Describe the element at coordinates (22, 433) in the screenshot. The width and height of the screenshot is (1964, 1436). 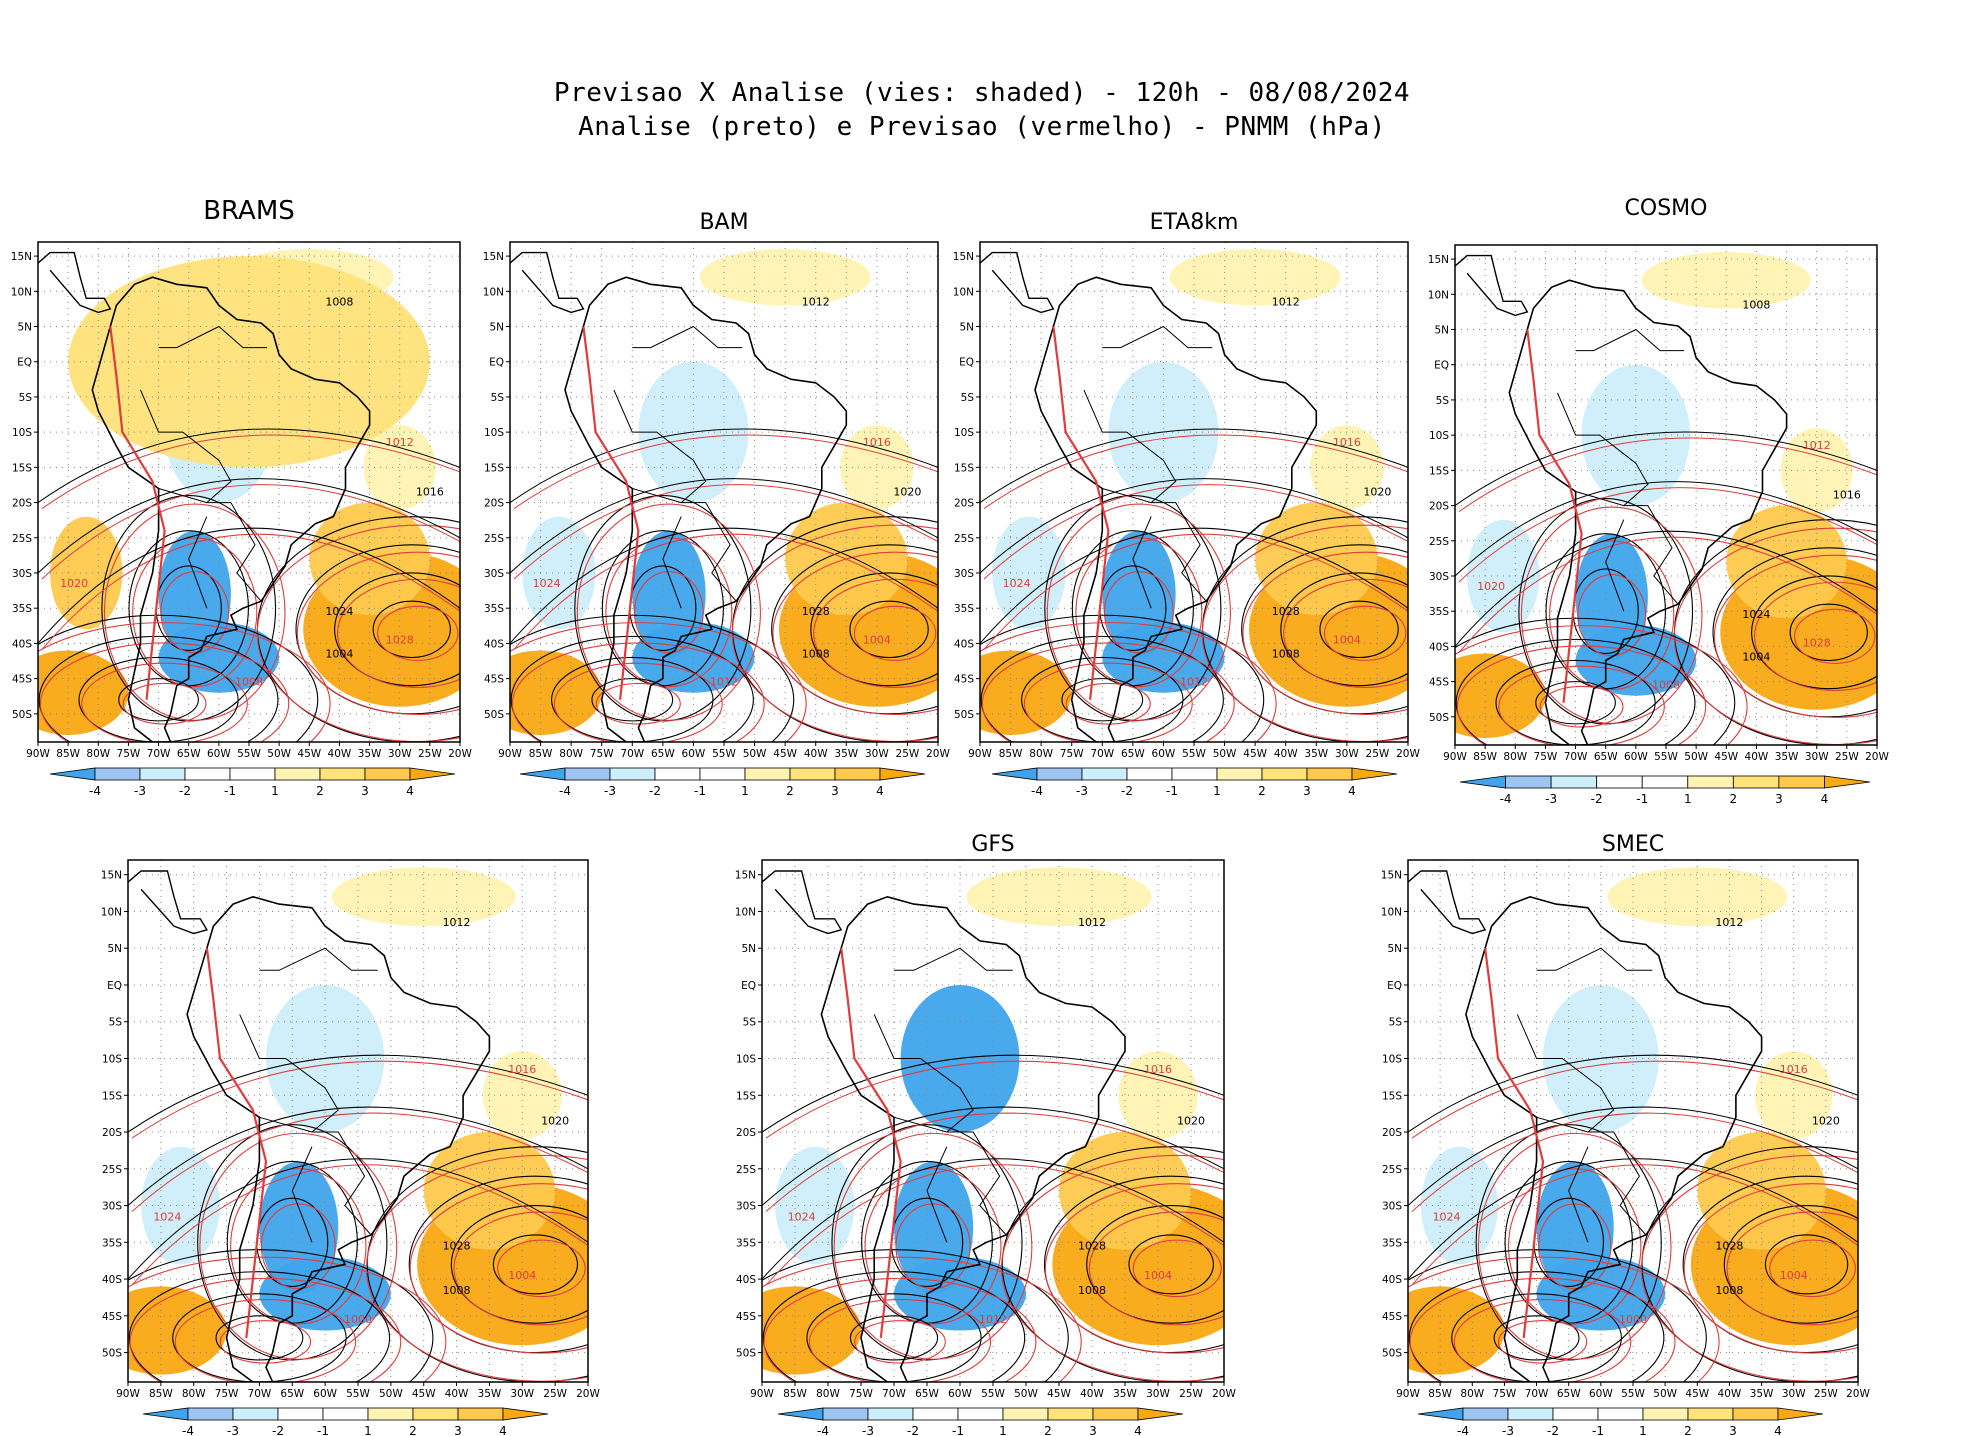
I see `lat-tick-label: 10S` at that location.